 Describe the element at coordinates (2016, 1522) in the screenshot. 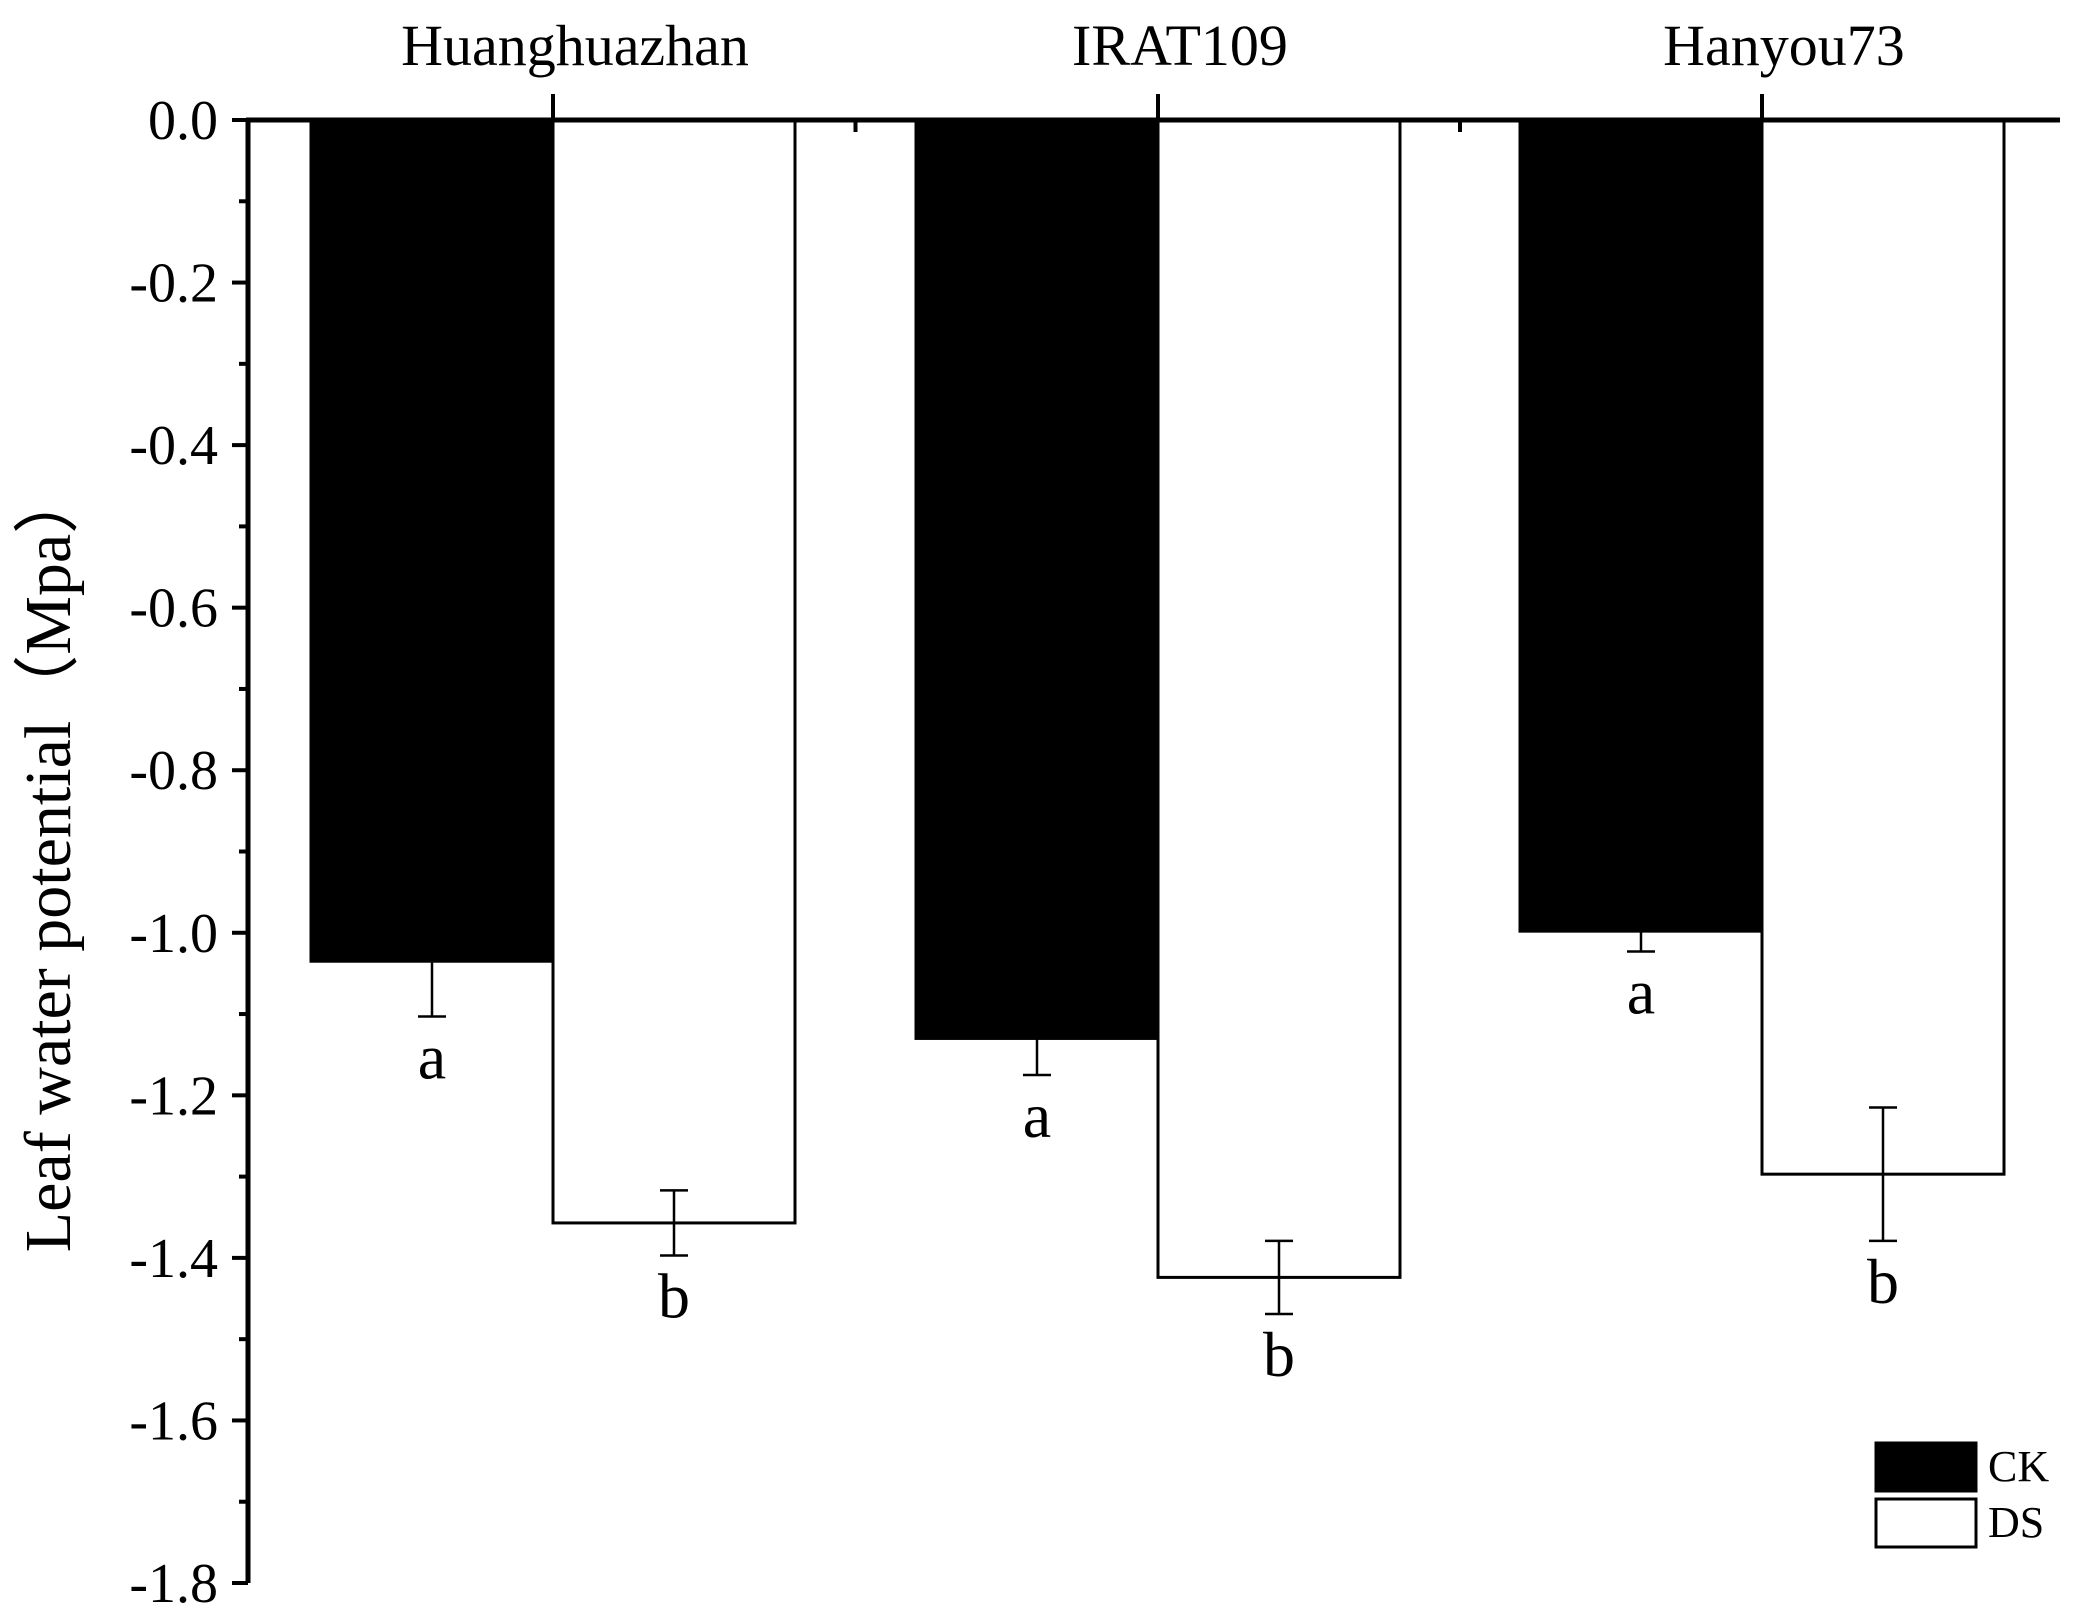

I see `legend-label-ds: DS` at that location.